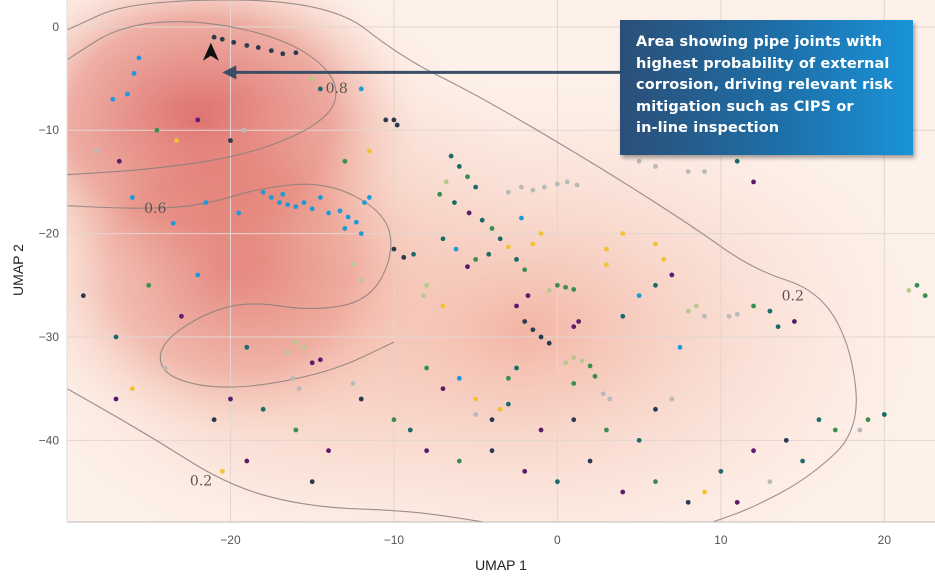 This screenshot has width=935, height=587. What do you see at coordinates (49, 440) in the screenshot?
I see `y-tick-label: −40` at bounding box center [49, 440].